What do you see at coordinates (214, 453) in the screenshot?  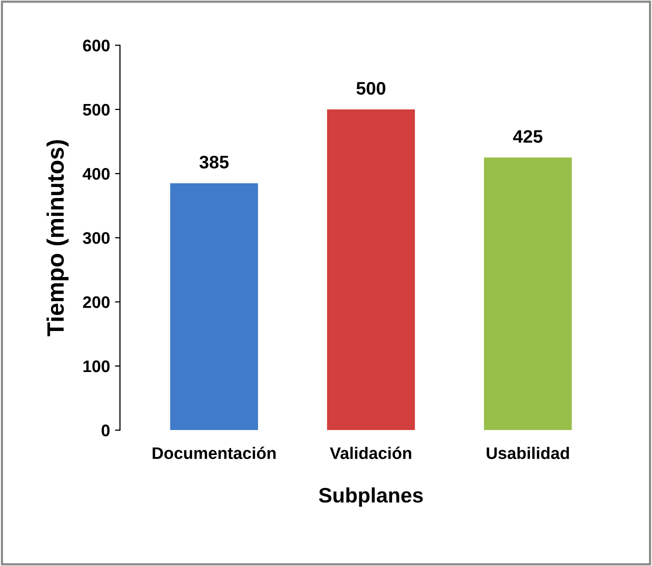 I see `x-tick-label: Documentación` at bounding box center [214, 453].